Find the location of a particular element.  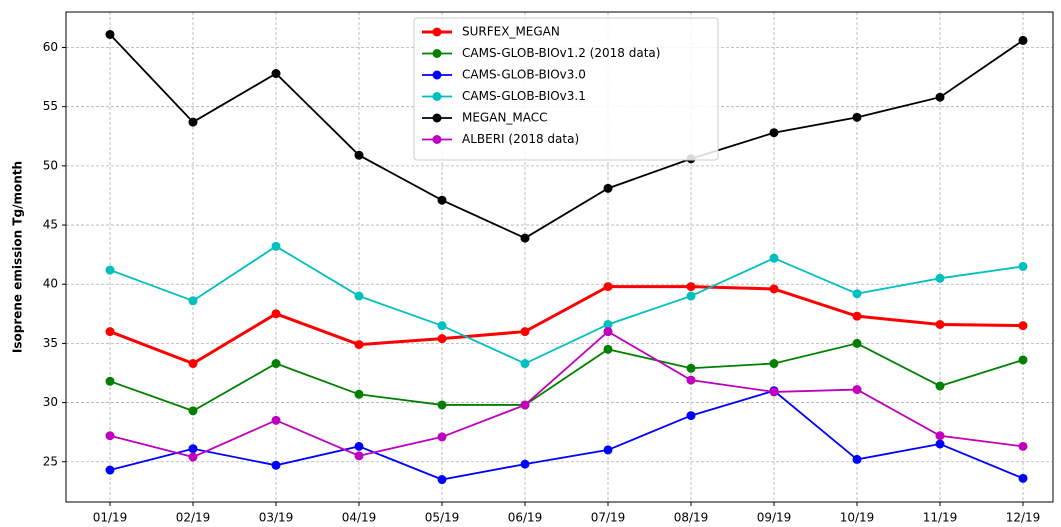

x-tick-label: 06/19 is located at coordinates (525, 518).